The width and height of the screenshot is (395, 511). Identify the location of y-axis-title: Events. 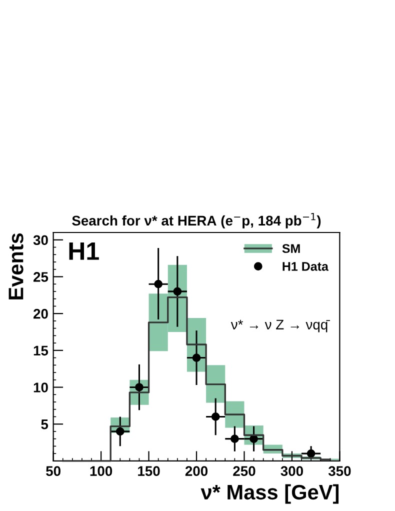
(16, 266).